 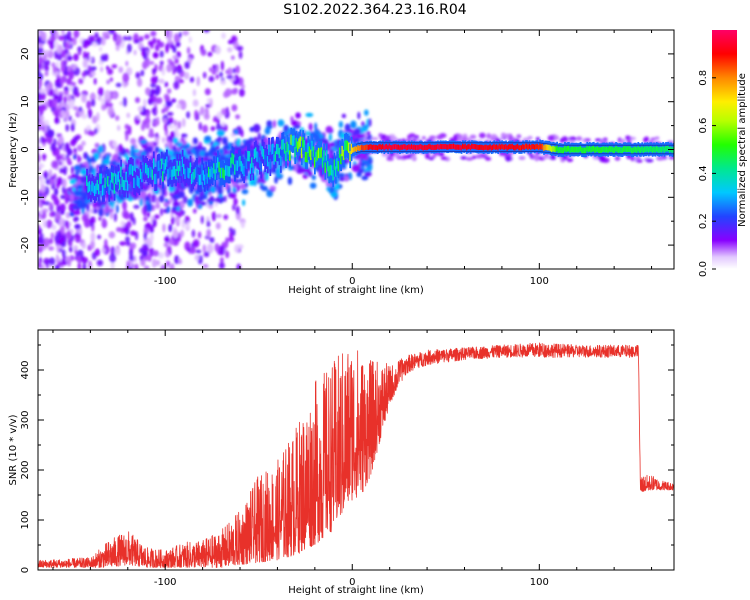 What do you see at coordinates (25, 54) in the screenshot?
I see `y-tick-label: 20` at bounding box center [25, 54].